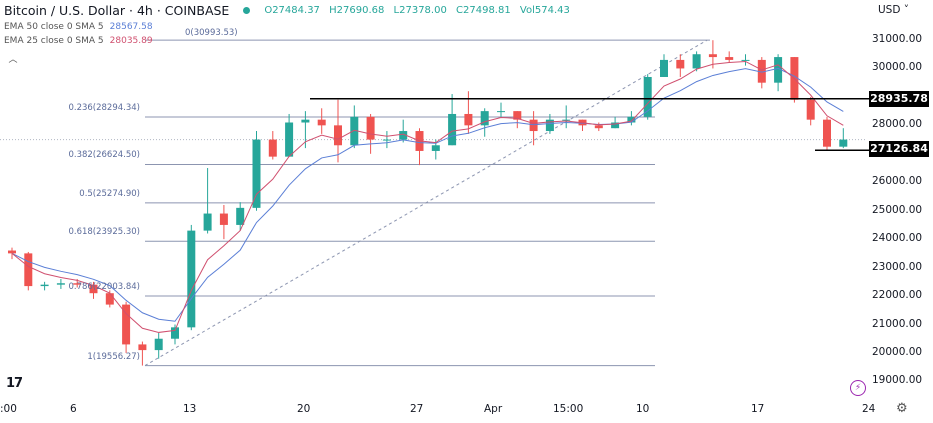 This screenshot has width=933, height=423. Describe the element at coordinates (131, 41) in the screenshot. I see `indicator-value: 28035.89` at that location.